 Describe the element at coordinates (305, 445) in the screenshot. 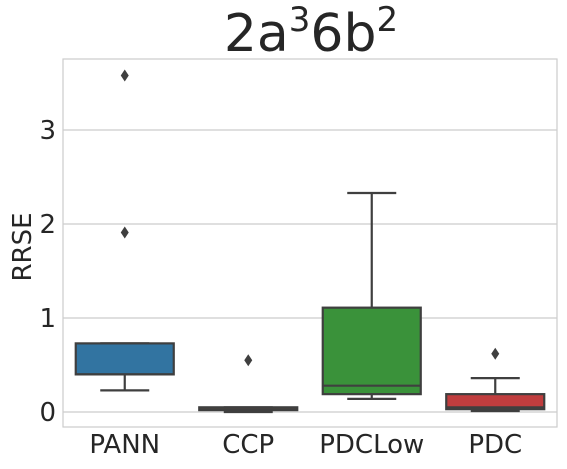

I see `x-tick-labels: PANN CCP PDCLow PDC` at that location.